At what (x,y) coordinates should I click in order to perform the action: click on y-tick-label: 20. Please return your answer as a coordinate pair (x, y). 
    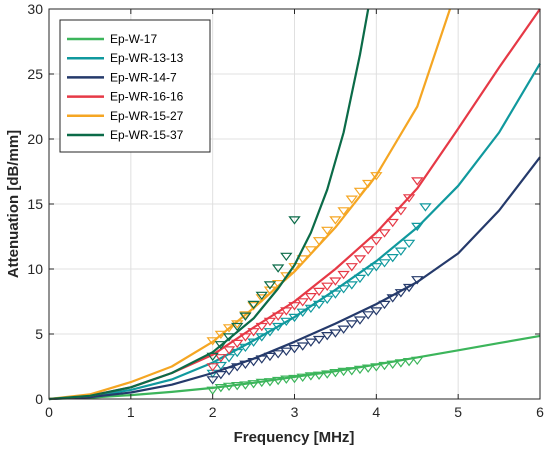
    Looking at the image, I should click on (35, 139).